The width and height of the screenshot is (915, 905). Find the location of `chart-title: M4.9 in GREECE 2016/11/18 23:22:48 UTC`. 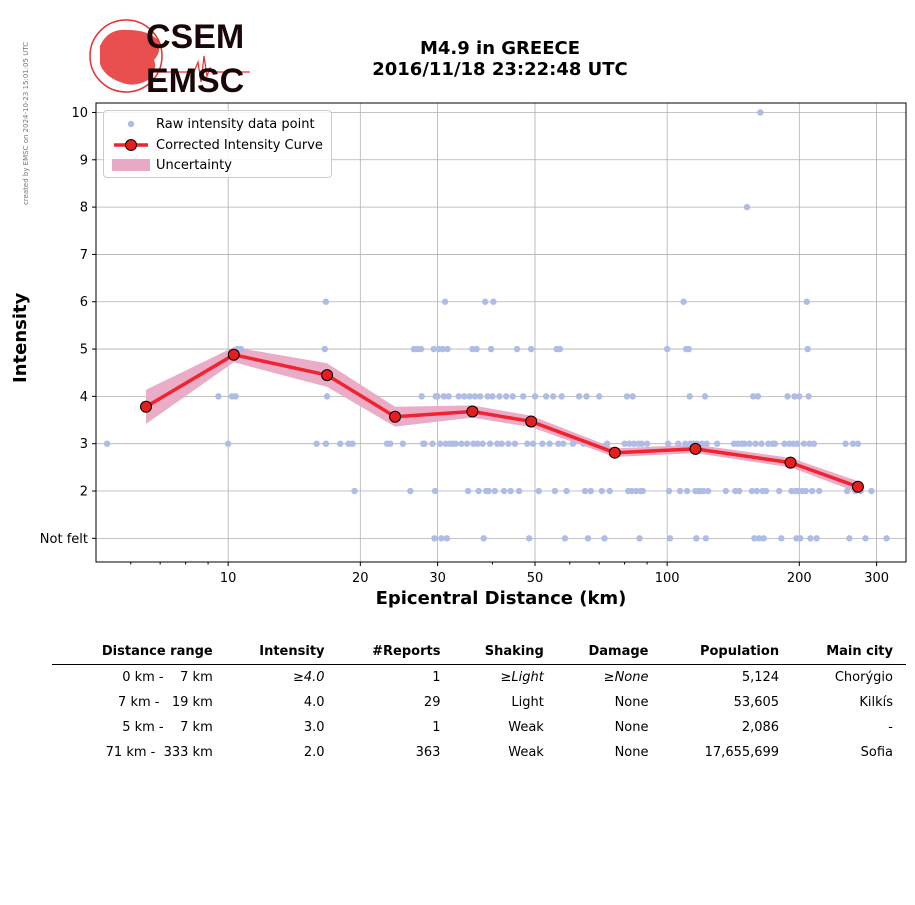

chart-title: M4.9 in GREECE 2016/11/18 23:22:48 UTC is located at coordinates (500, 59).